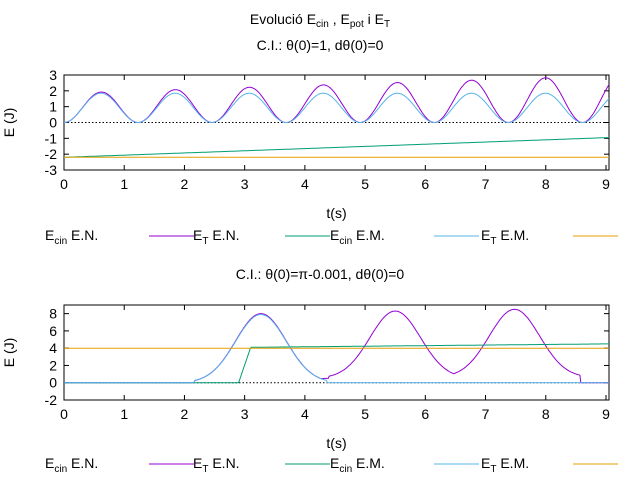 This screenshot has width=640, height=480. Describe the element at coordinates (53, 314) in the screenshot. I see `y-tick-label: 8` at that location.